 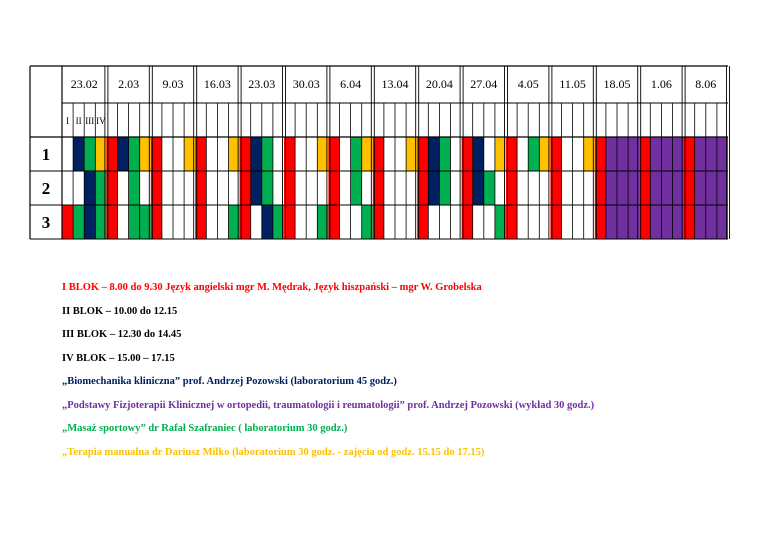 I want to click on session-cell-9.03-I-row1, so click(x=156, y=154).